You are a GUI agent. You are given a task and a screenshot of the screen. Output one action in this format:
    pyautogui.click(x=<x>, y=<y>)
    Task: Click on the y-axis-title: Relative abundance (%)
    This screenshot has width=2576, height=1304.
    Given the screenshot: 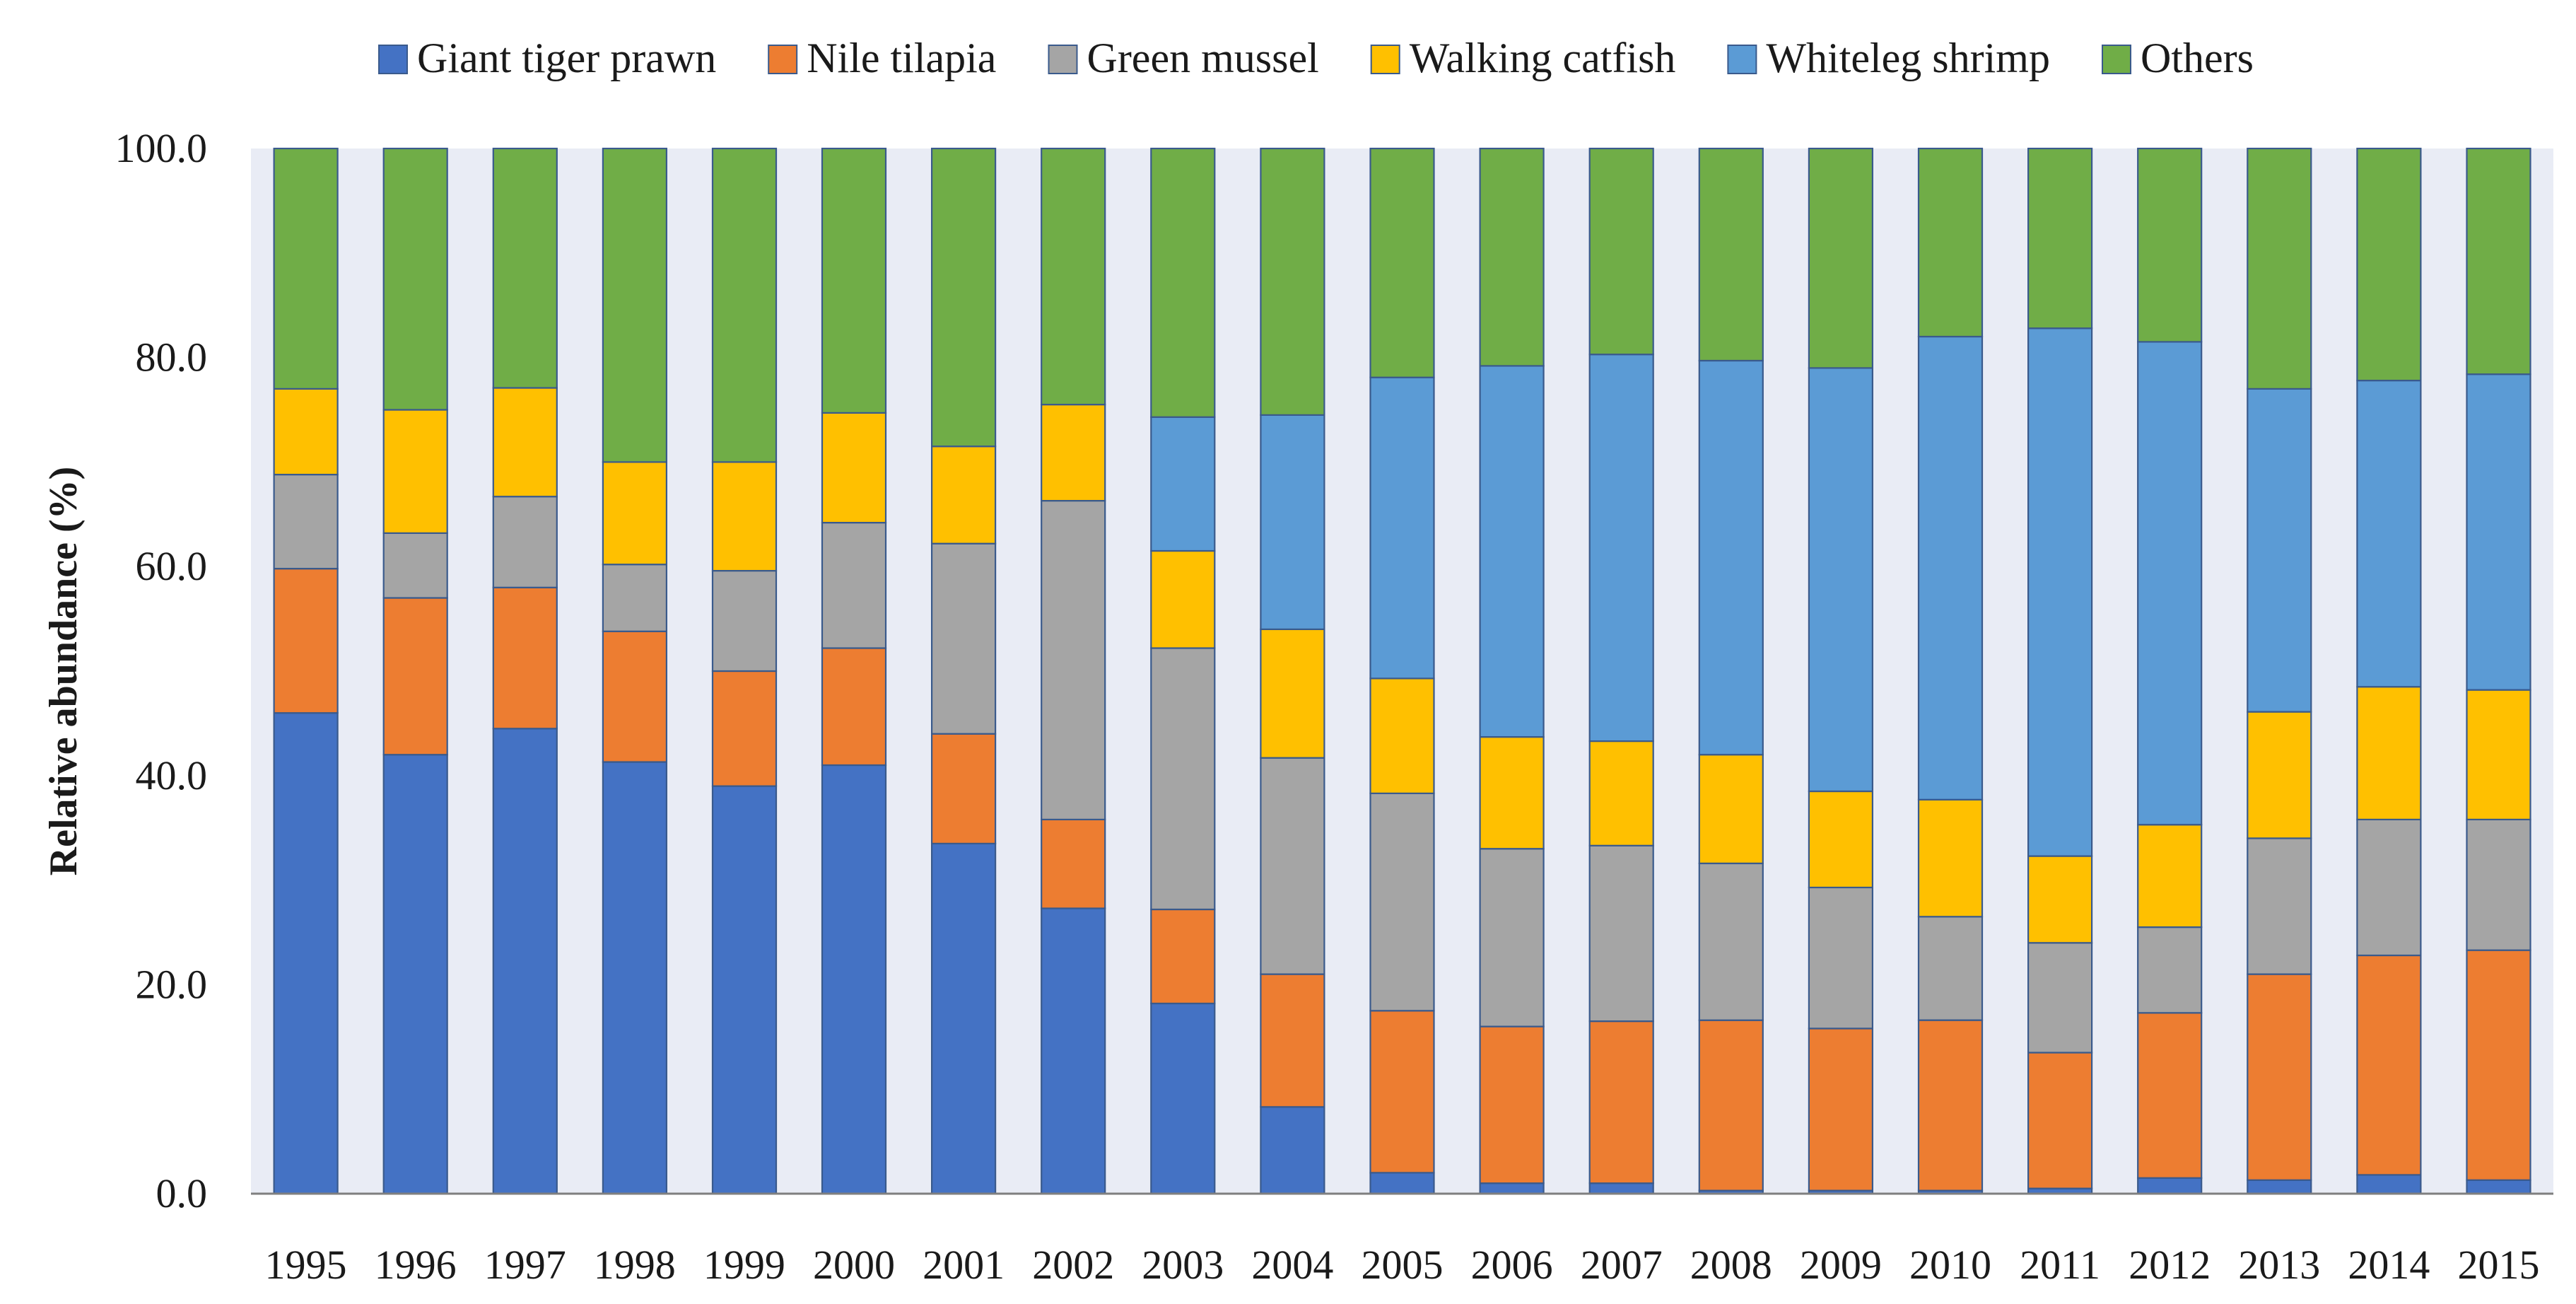 What is the action you would take?
    pyautogui.click(x=64, y=671)
    